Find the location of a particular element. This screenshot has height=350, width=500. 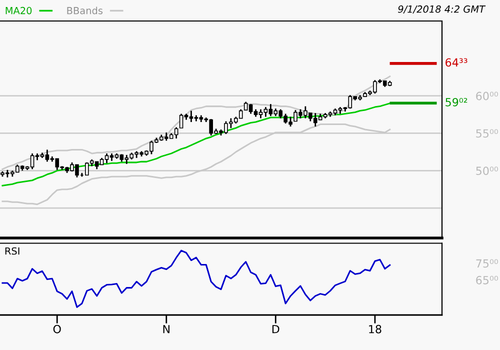

x-tick-label: D is located at coordinates (276, 329).